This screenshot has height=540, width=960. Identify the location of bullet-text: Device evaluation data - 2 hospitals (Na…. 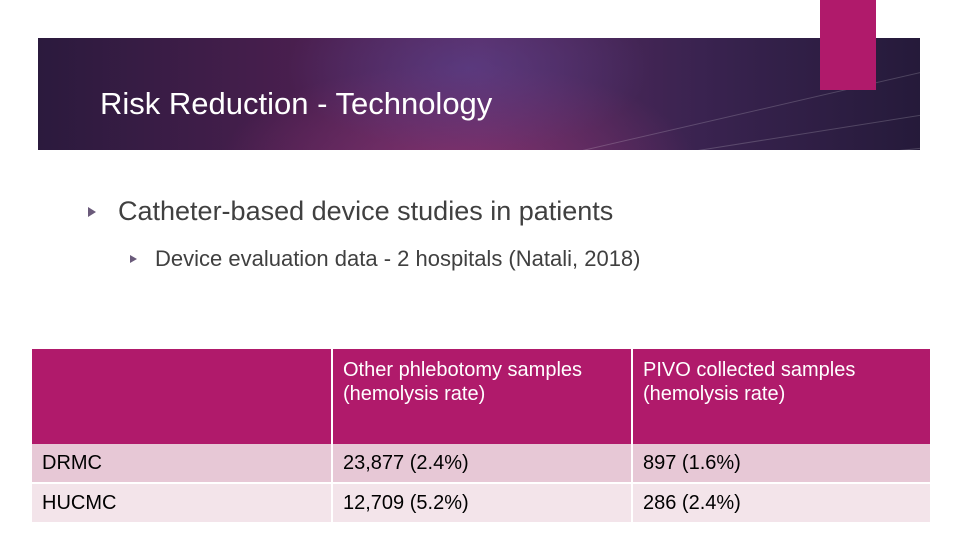
(398, 258).